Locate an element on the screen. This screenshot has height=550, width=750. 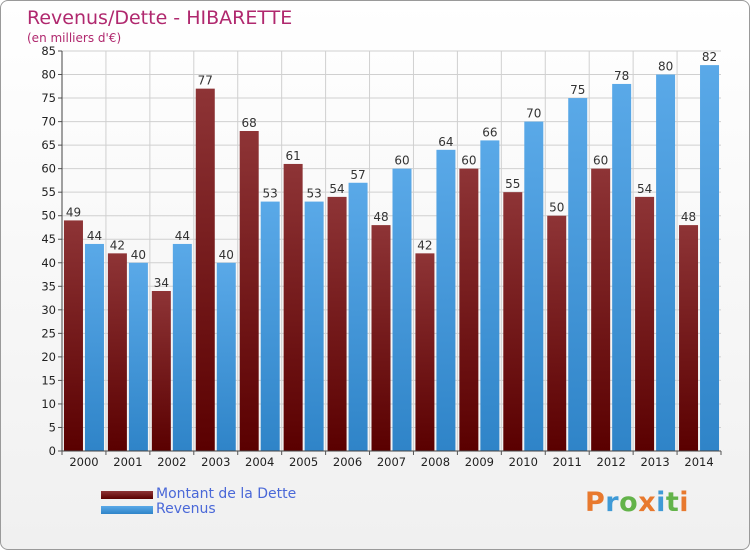
legend-swatch-dette is located at coordinates (127, 495).